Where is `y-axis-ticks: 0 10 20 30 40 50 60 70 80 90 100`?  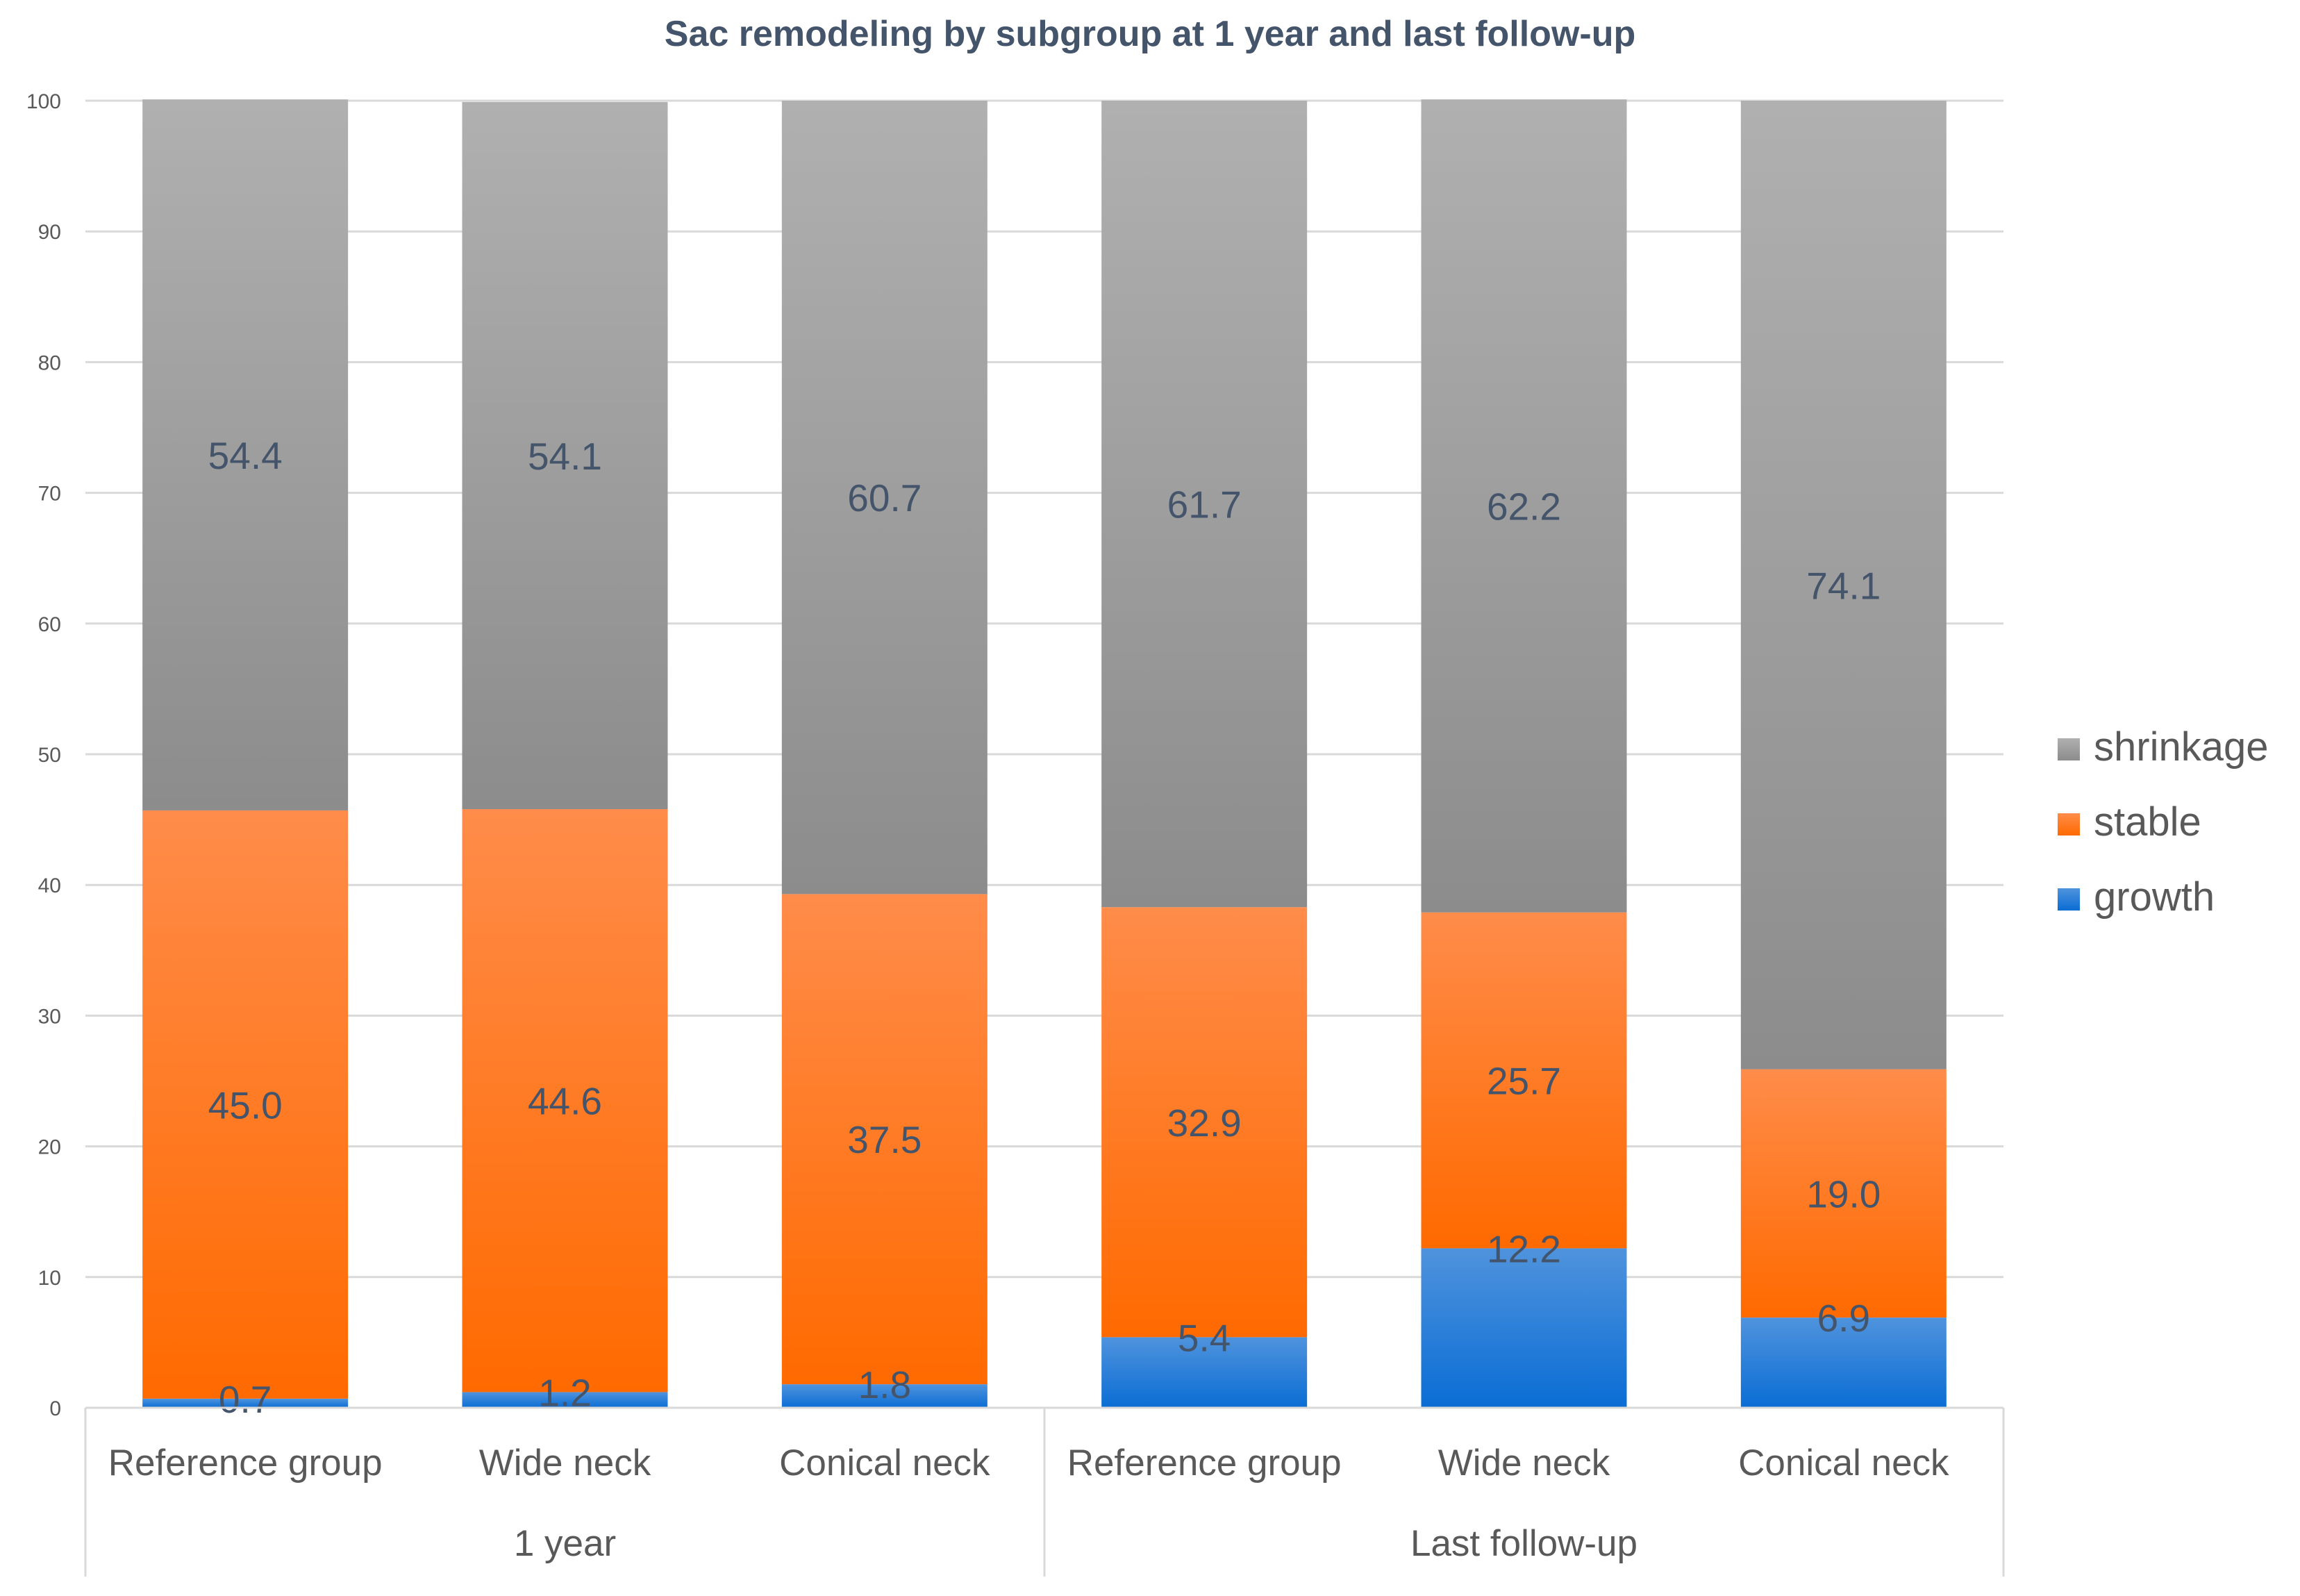 y-axis-ticks: 0 10 20 30 40 50 60 70 80 90 100 is located at coordinates (43, 755).